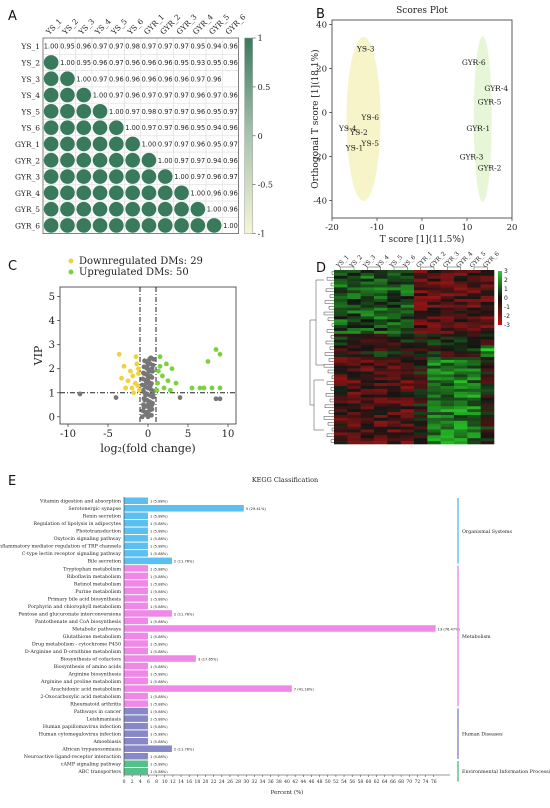 This screenshot has width=550, height=808. What do you see at coordinates (138, 373) in the screenshot?
I see `down-point` at bounding box center [138, 373].